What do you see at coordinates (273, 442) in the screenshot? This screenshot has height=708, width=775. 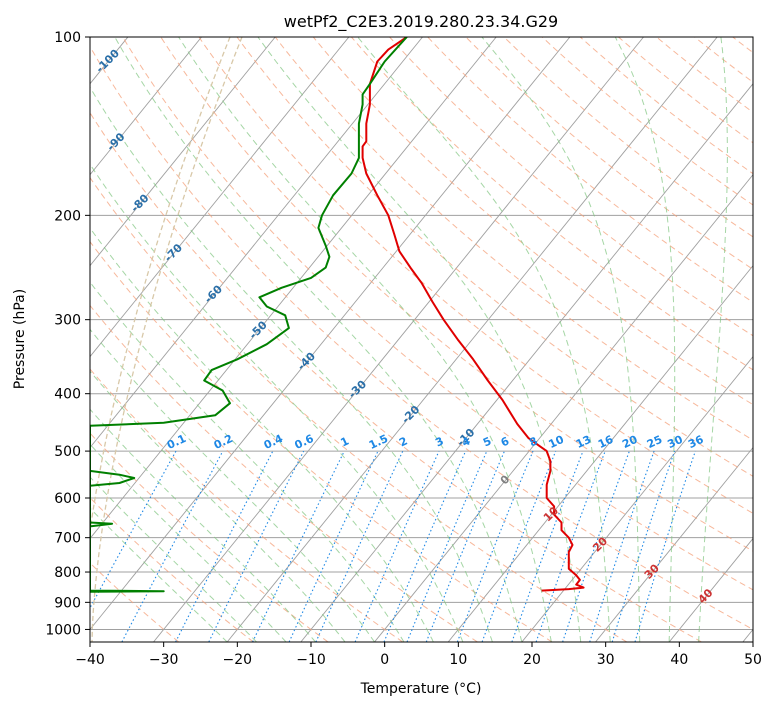 I see `mixing-ratio-label: 0.4` at bounding box center [273, 442].